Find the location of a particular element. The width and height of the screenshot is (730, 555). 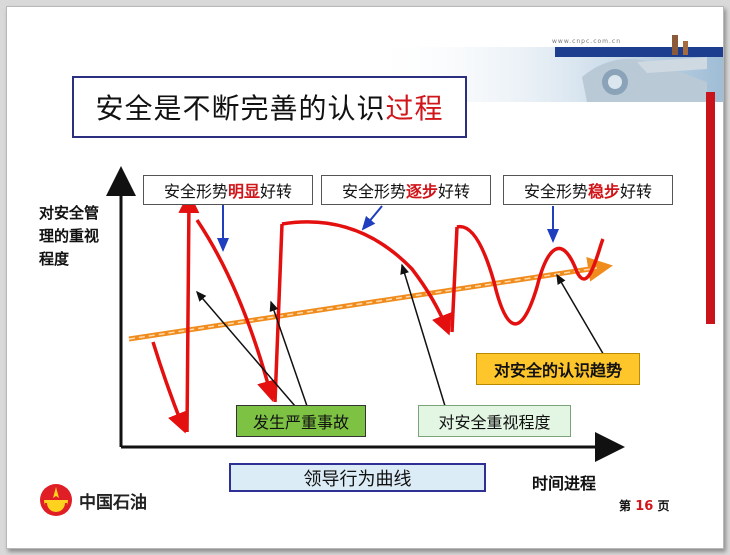

page-prefix: 第 is located at coordinates (625, 506).